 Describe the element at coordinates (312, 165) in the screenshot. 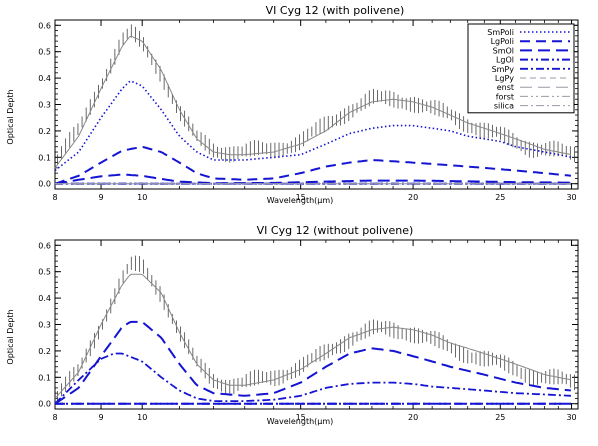

I see `series-lgpoli` at that location.